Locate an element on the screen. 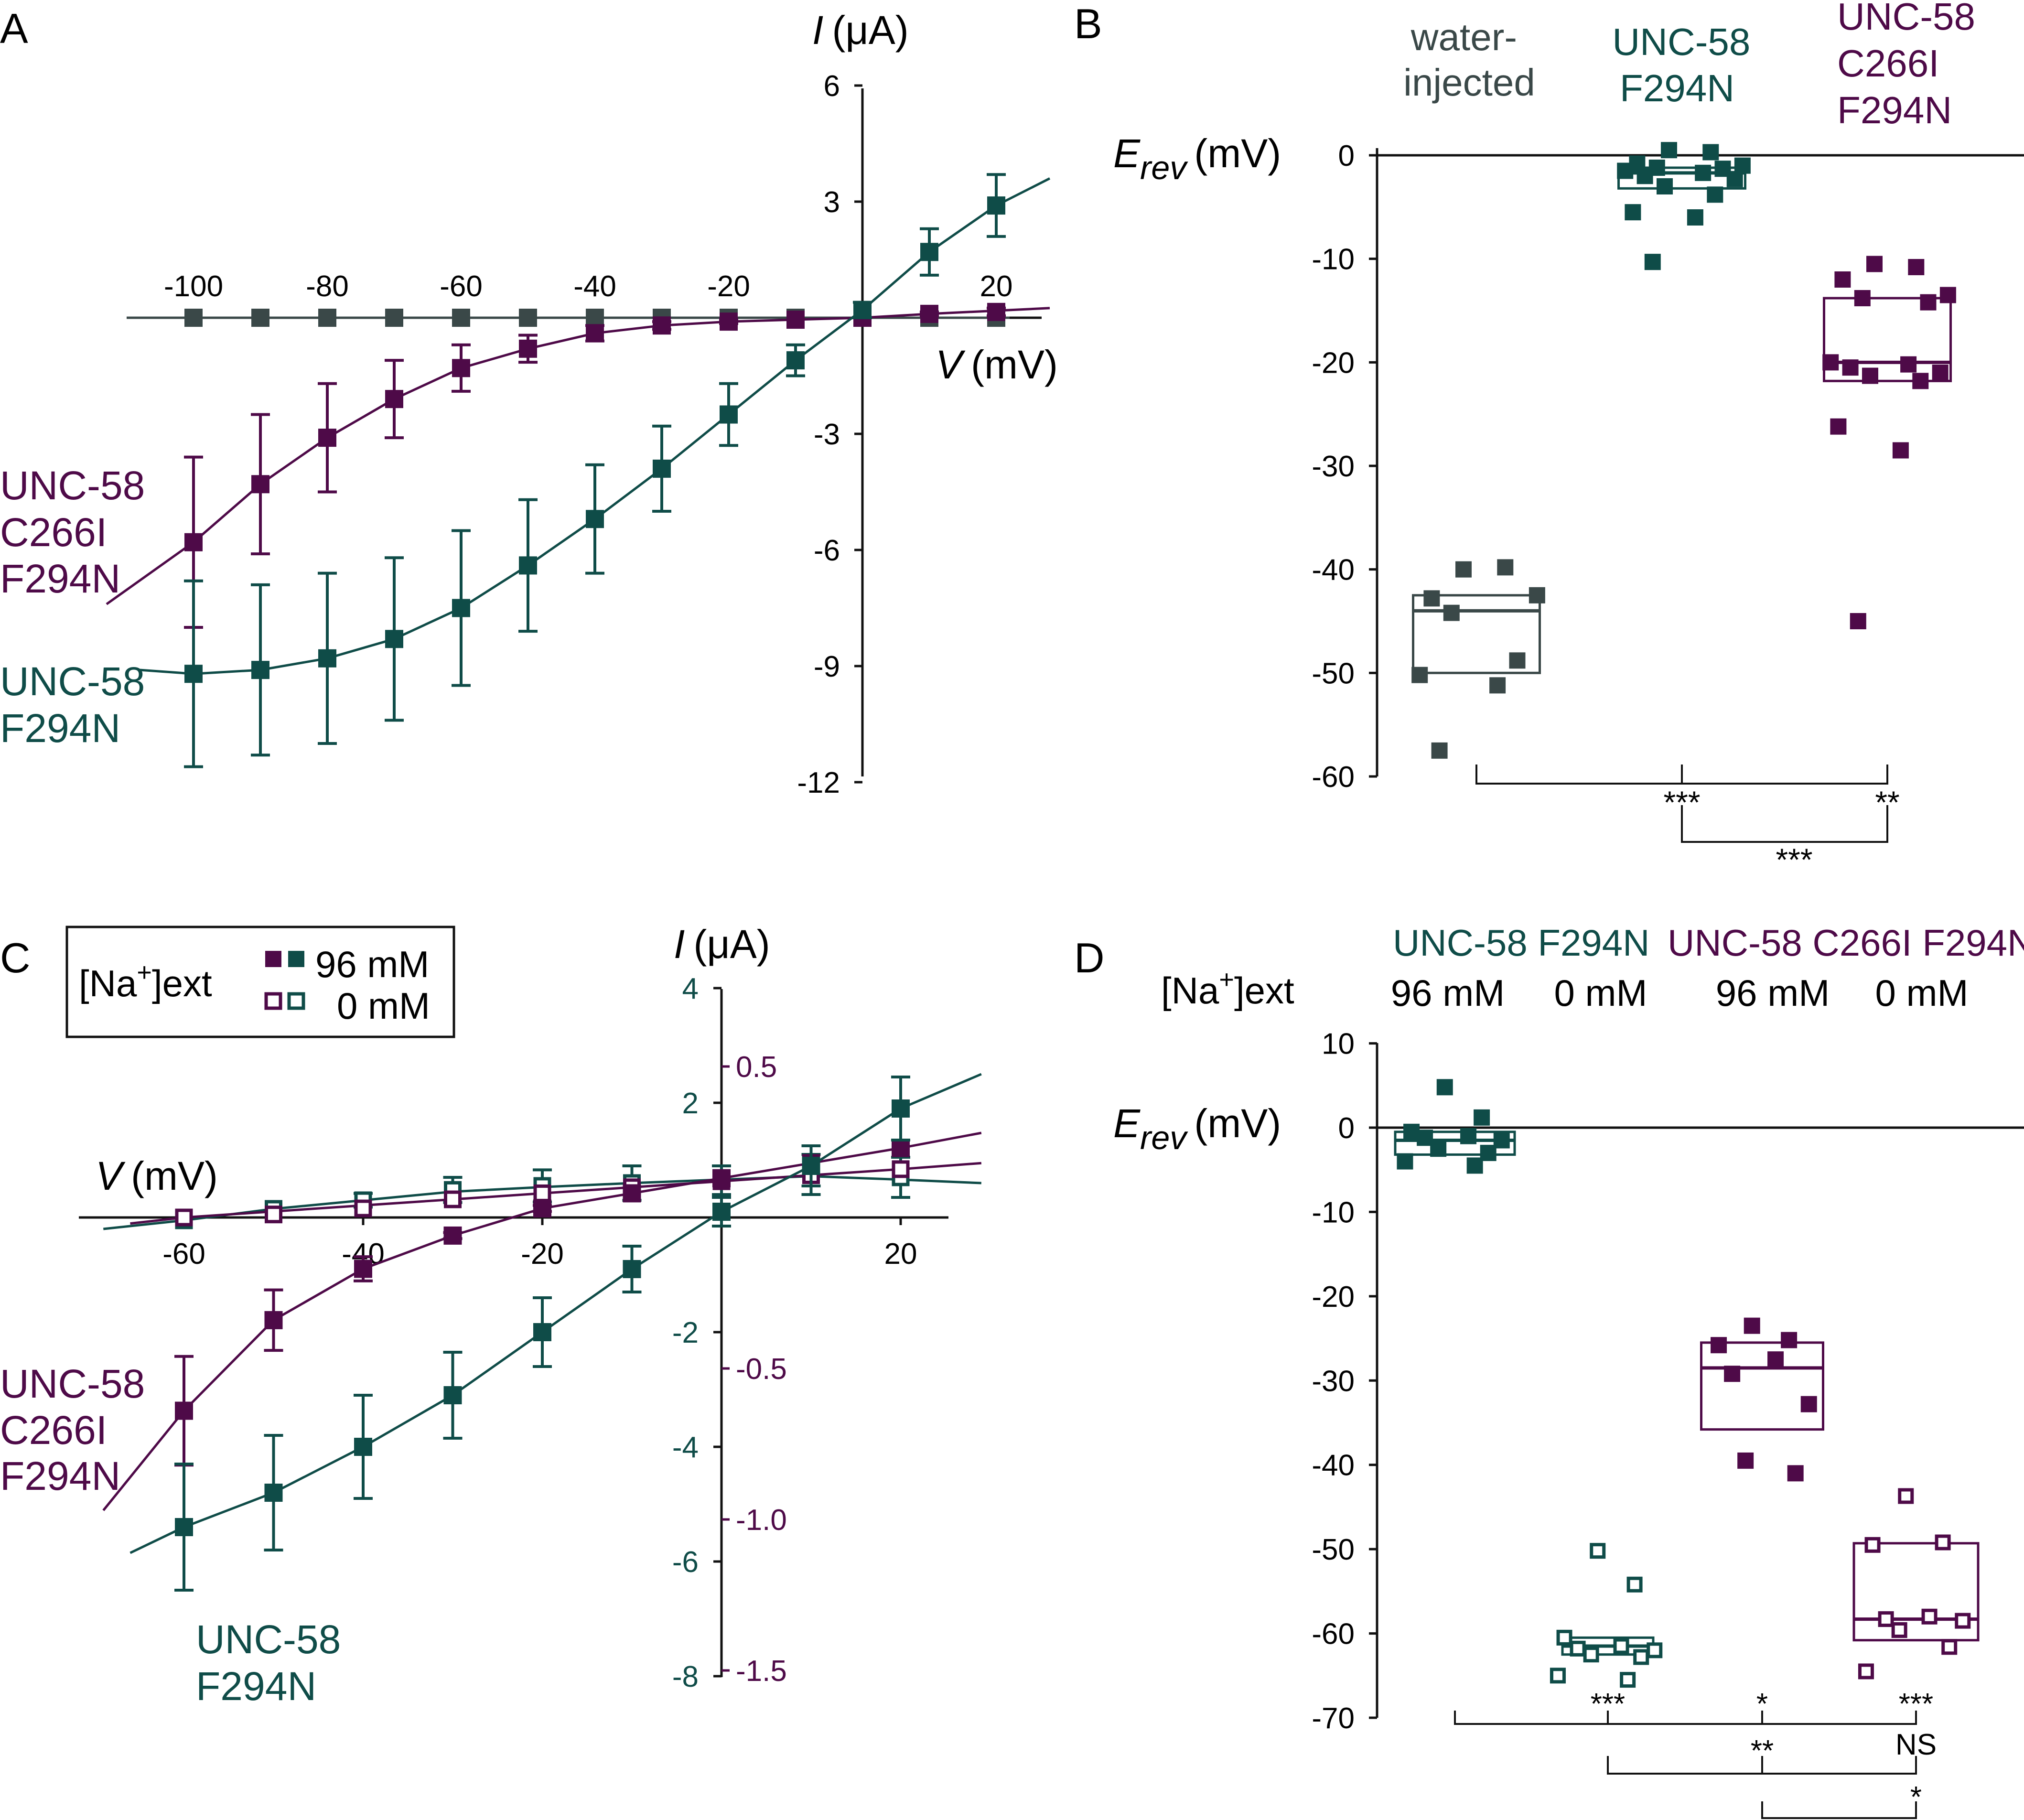 The image size is (2024, 1820). panel-d-y-ticks: 10 0 -10 -20 -30 -40 -50 -60 -70 is located at coordinates (1344, 1381).